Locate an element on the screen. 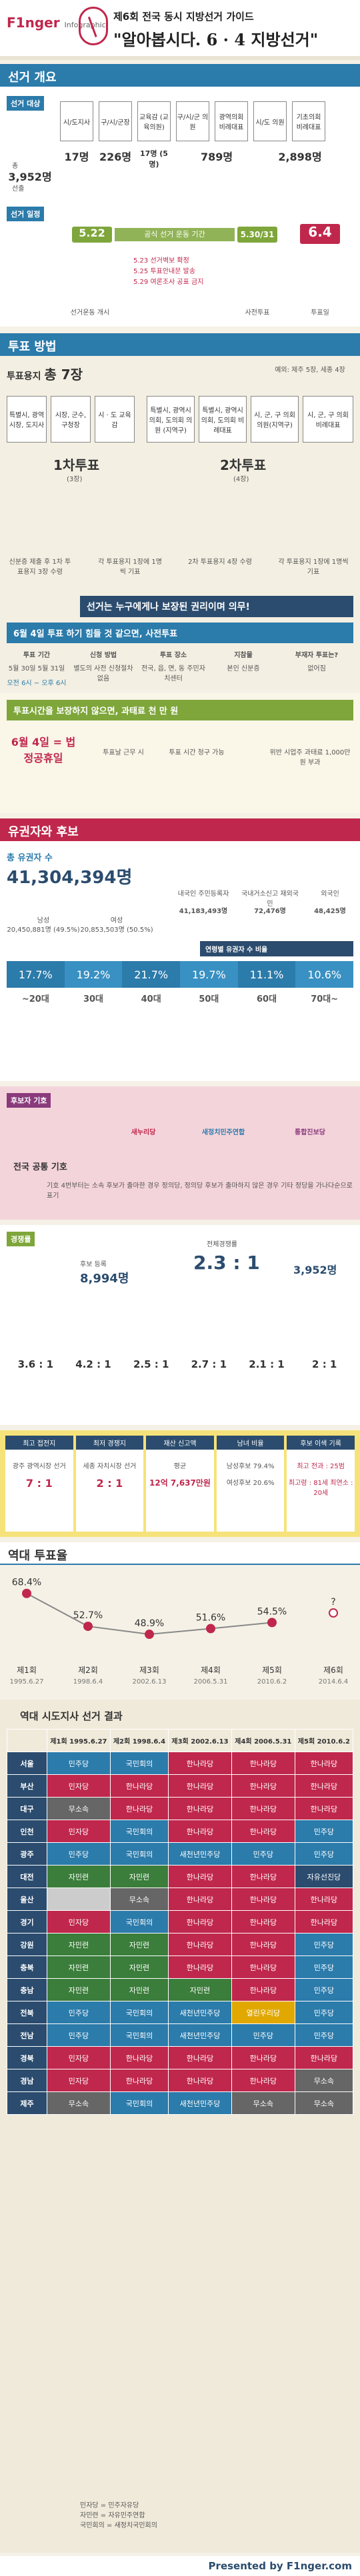 This screenshot has height=2576, width=360. early-vote-banner: 6월 4일 투표 하기 힘들 것 같으면, 사전투표 is located at coordinates (180, 633).